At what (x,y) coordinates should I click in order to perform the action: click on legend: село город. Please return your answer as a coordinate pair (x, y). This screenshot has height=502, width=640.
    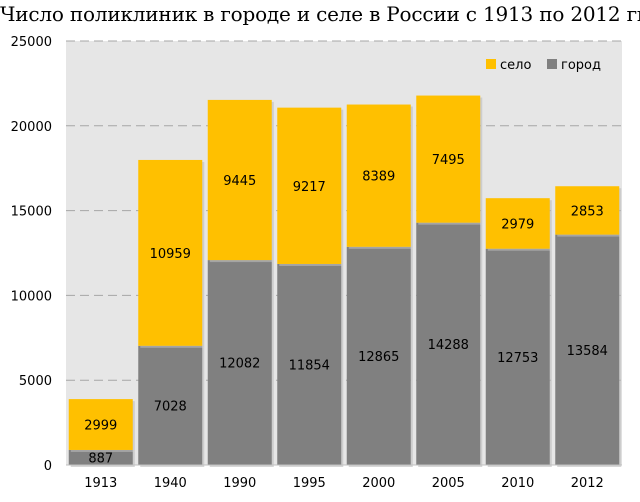
    Looking at the image, I should click on (543, 65).